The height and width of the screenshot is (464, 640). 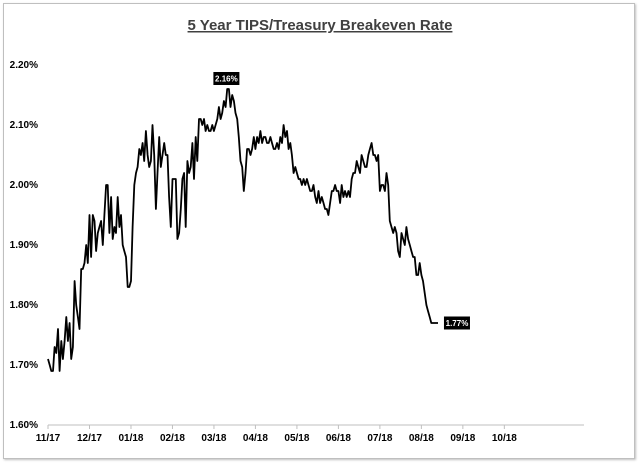 What do you see at coordinates (24, 305) in the screenshot?
I see `y-tick-label: 1.80%` at bounding box center [24, 305].